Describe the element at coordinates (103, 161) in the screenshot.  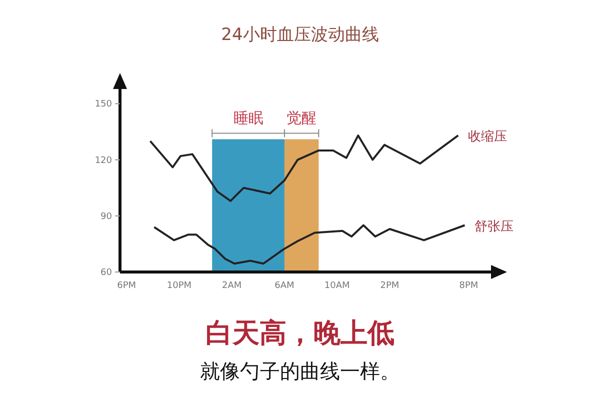
I see `y-tick-label: 120` at that location.